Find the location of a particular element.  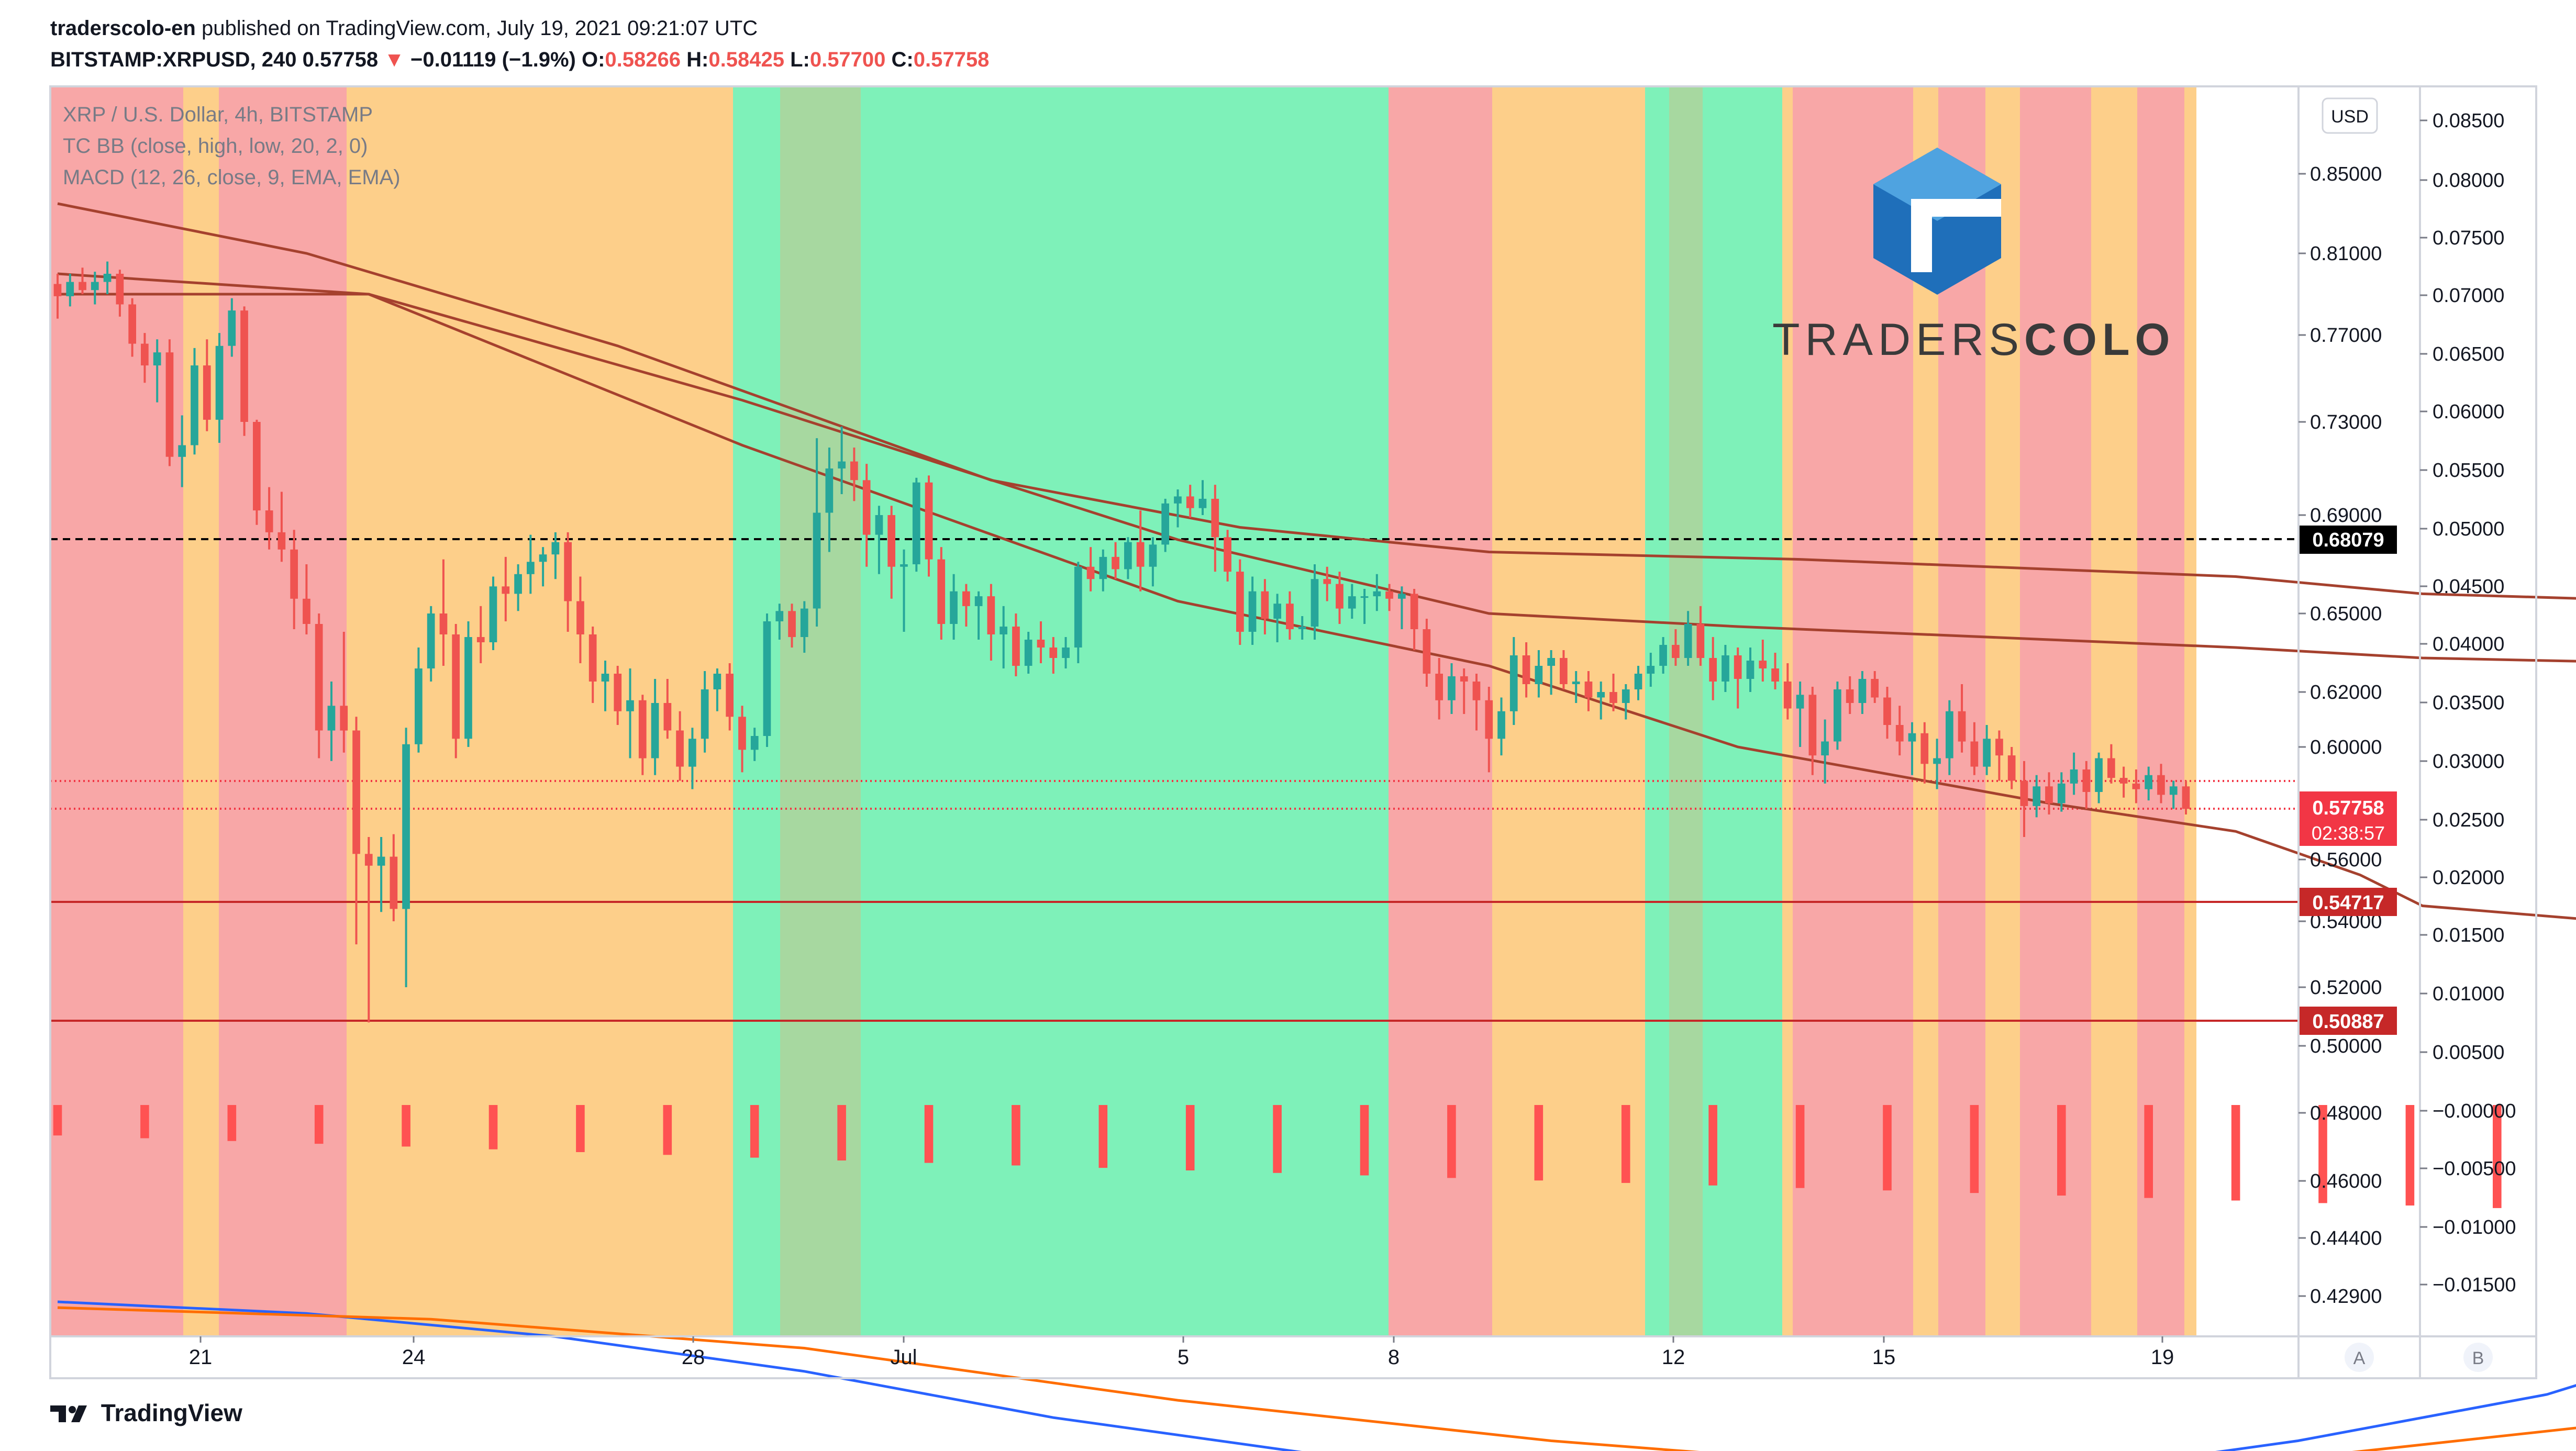

tradingview-footer: TradingView is located at coordinates (146, 1413).